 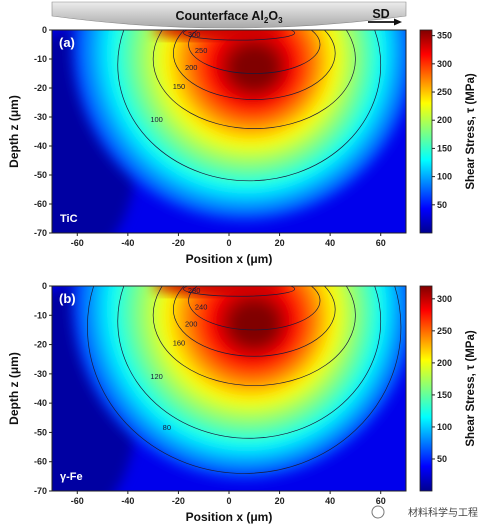 I want to click on contour-label: 120, so click(x=156, y=376).